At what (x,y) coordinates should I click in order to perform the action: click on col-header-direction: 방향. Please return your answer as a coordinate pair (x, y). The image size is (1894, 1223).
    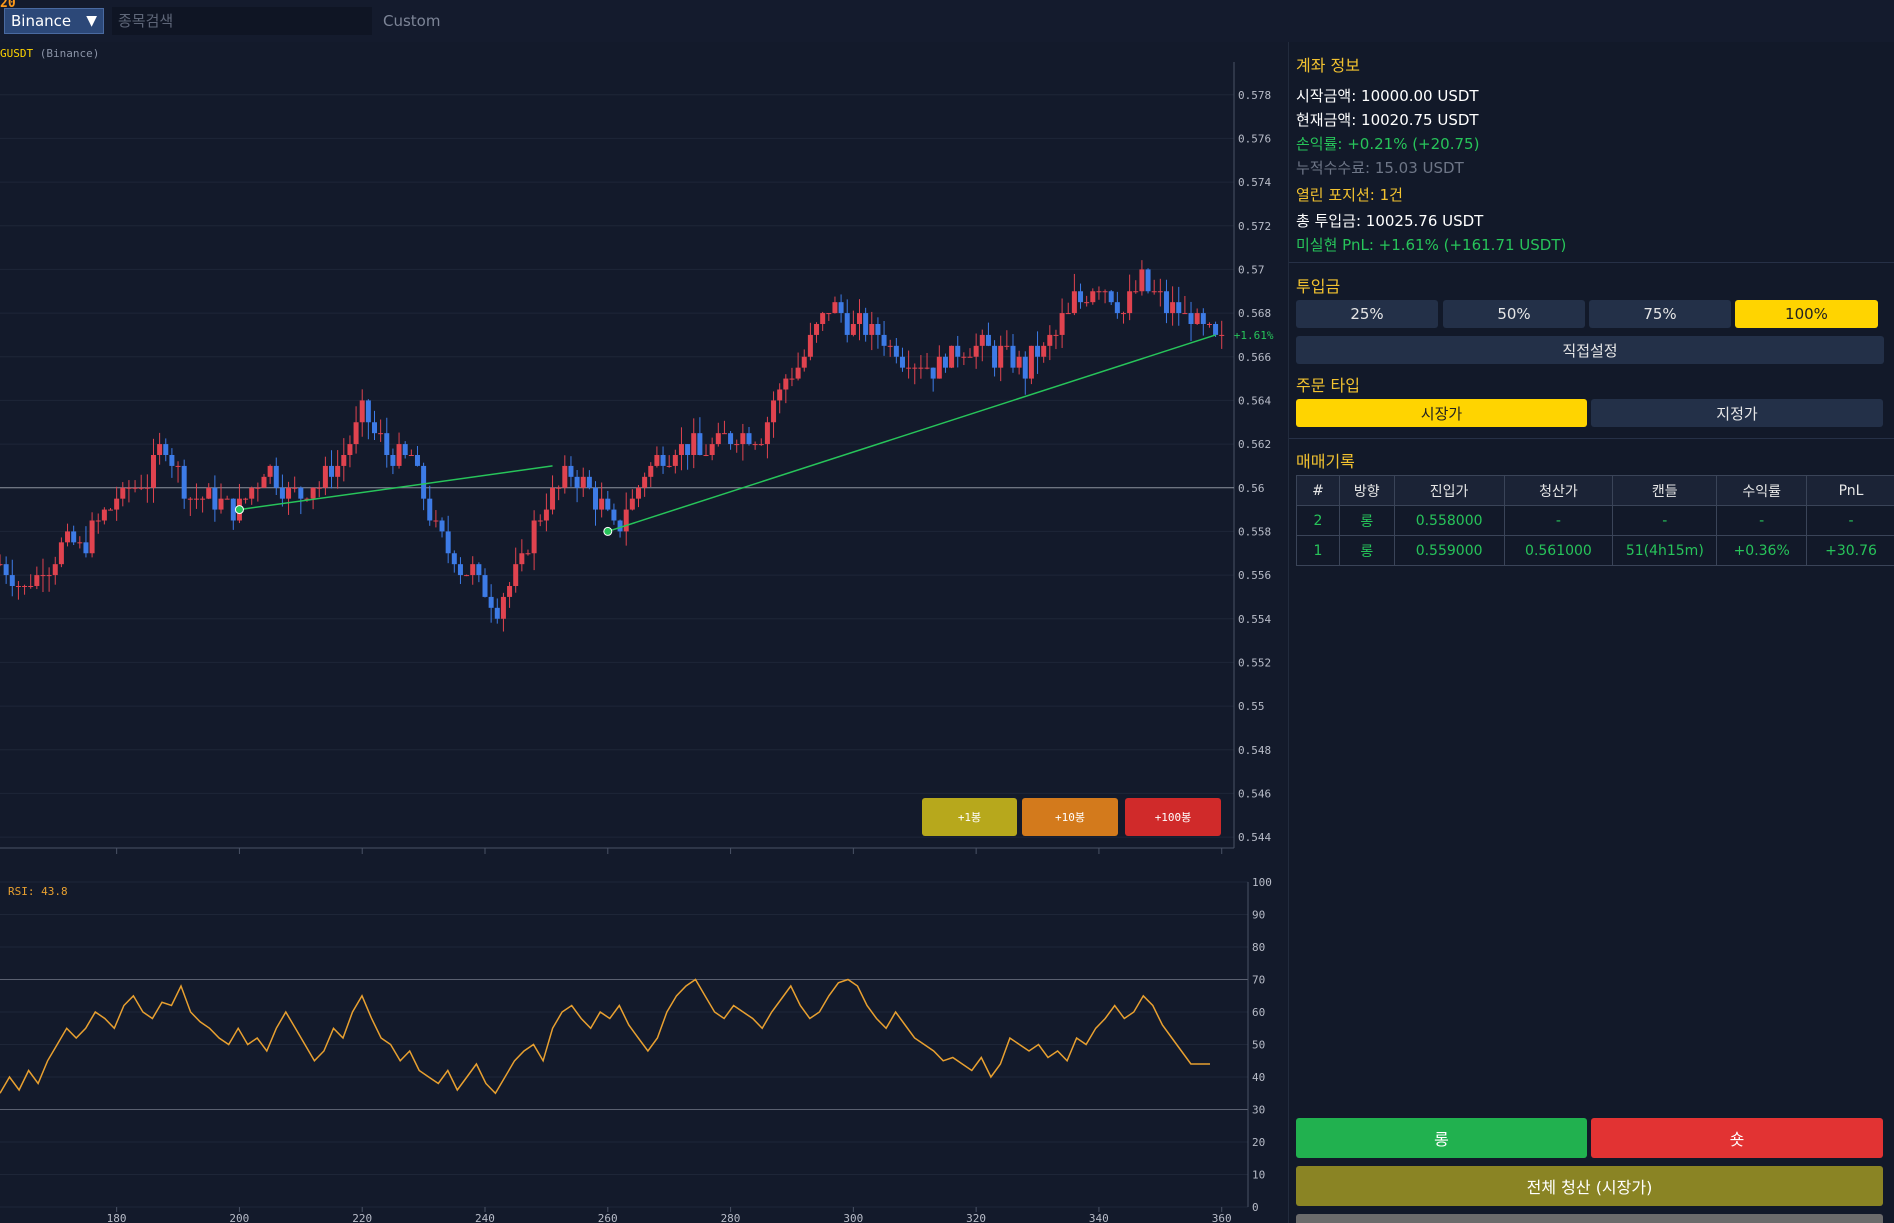
    Looking at the image, I should click on (1366, 490).